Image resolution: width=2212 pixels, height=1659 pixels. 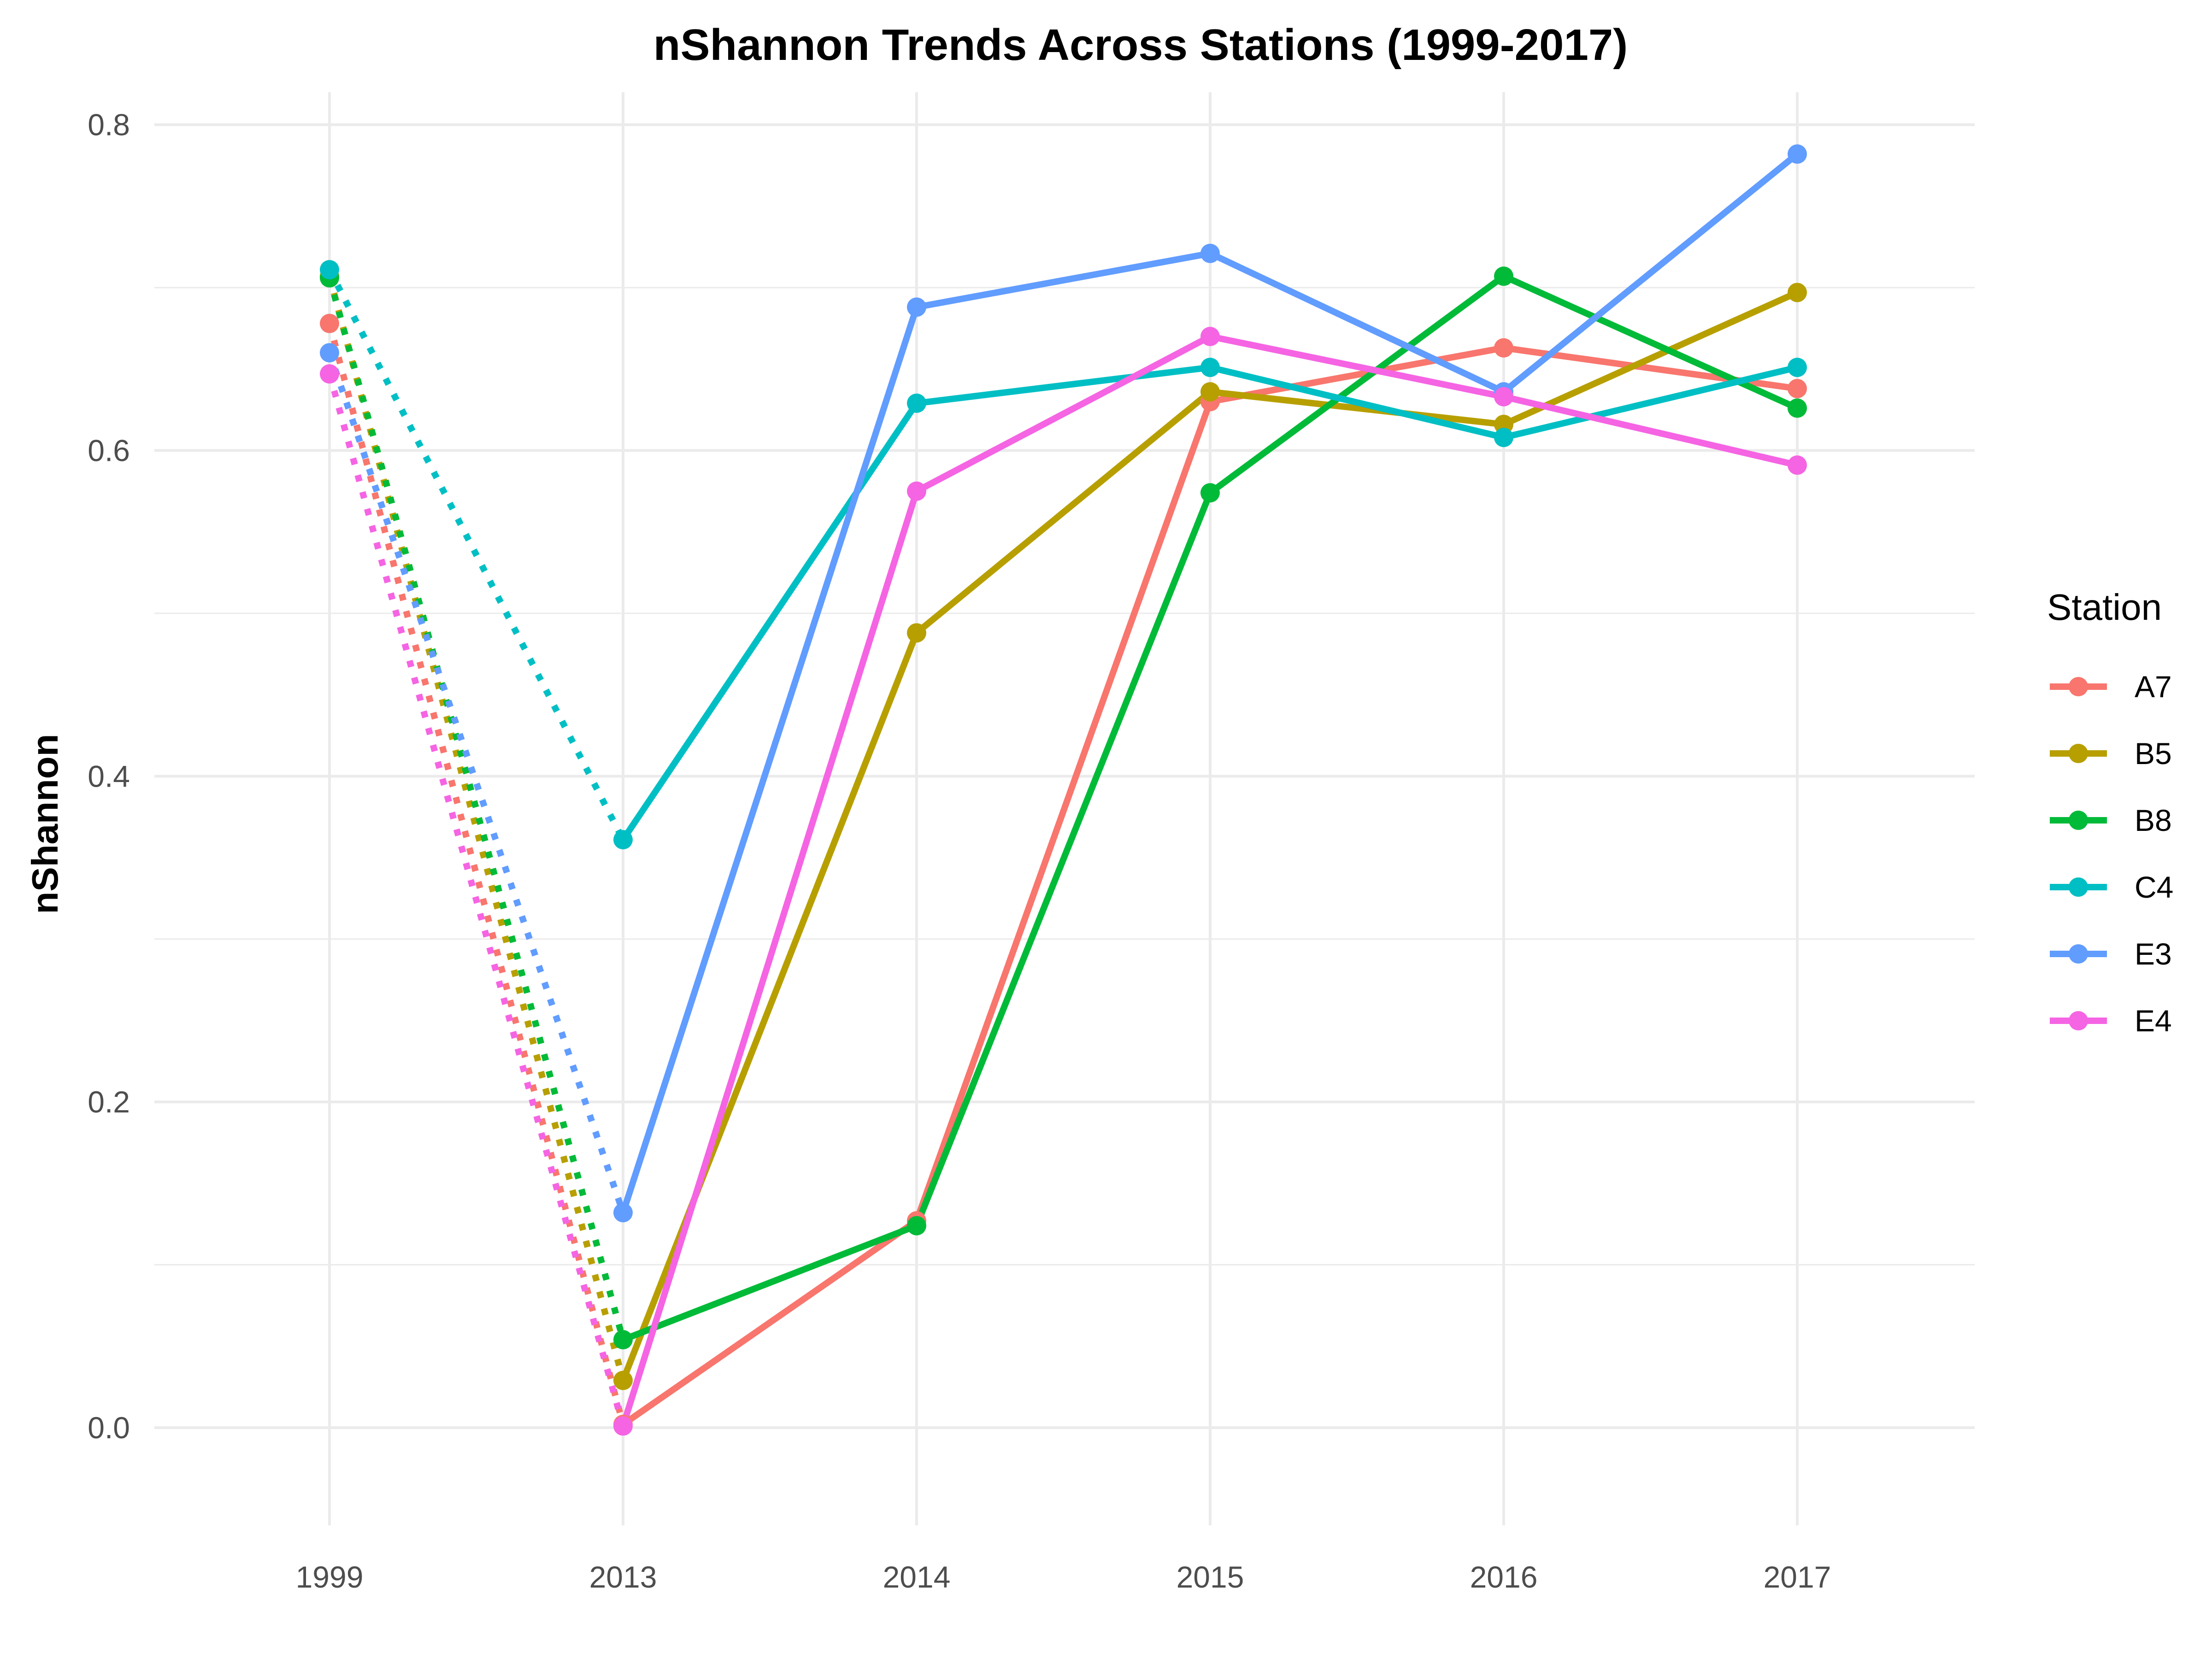 I want to click on series-line-dotted-A7, so click(x=476, y=874).